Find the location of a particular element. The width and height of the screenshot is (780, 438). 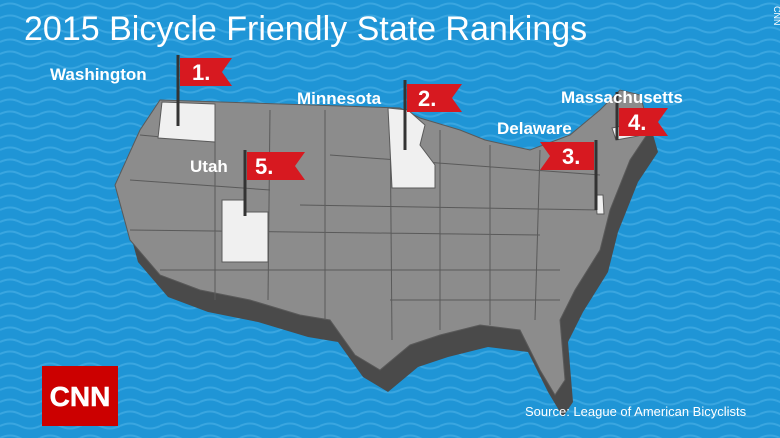

rank-flag: 3. Delaware is located at coordinates (547, 164).